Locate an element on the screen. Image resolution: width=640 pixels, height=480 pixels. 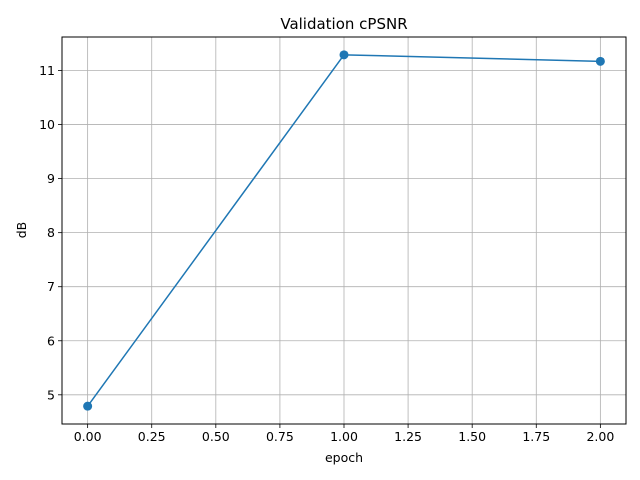
y-tick-label: 7 is located at coordinates (51, 286).